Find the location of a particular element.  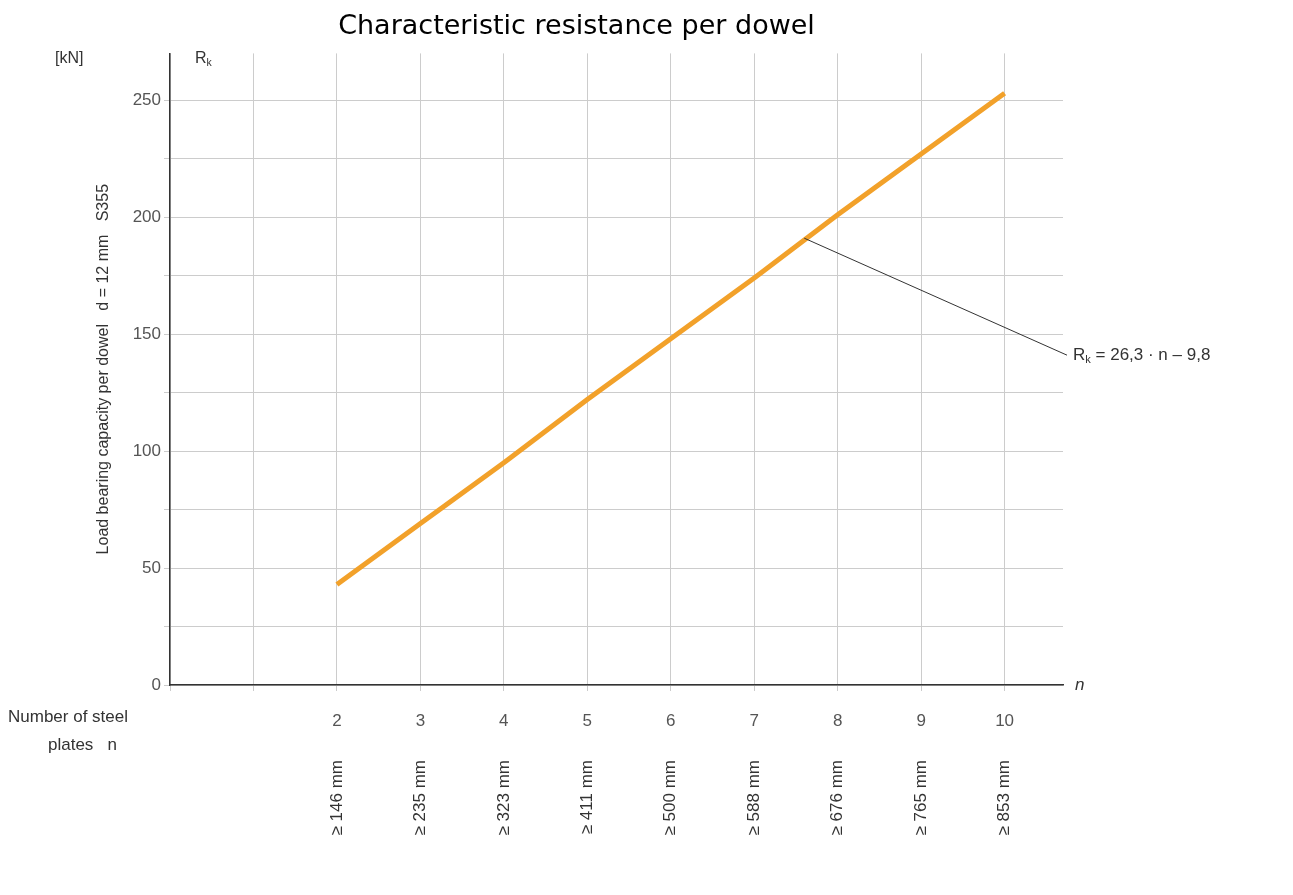

y-tick-label: 250 is located at coordinates (146, 99).